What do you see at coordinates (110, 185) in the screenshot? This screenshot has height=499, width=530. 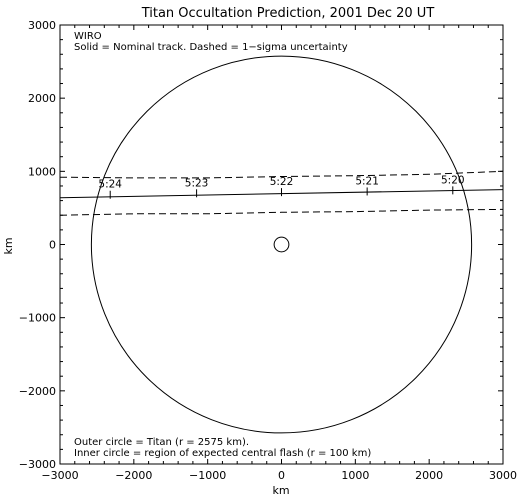 I see `time-label: 5:24` at bounding box center [110, 185].